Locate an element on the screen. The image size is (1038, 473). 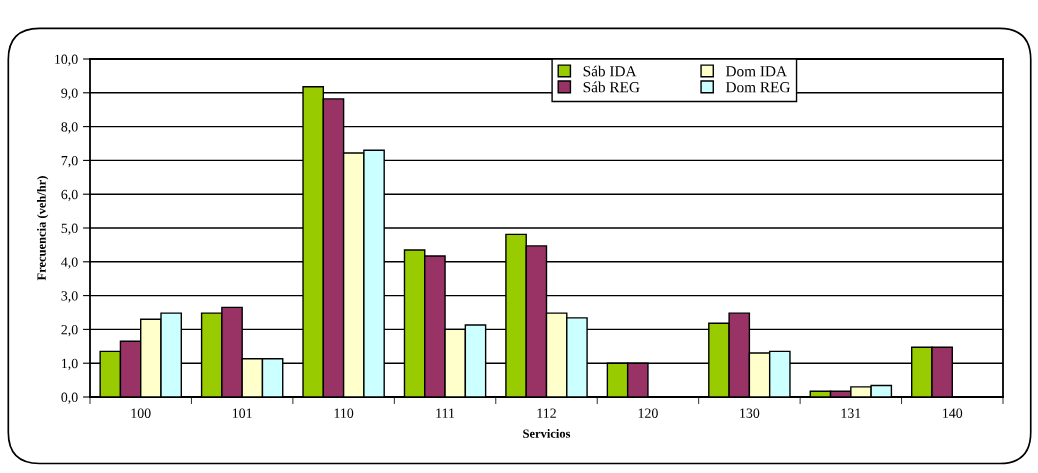
x-tick-label: 140 is located at coordinates (953, 413).